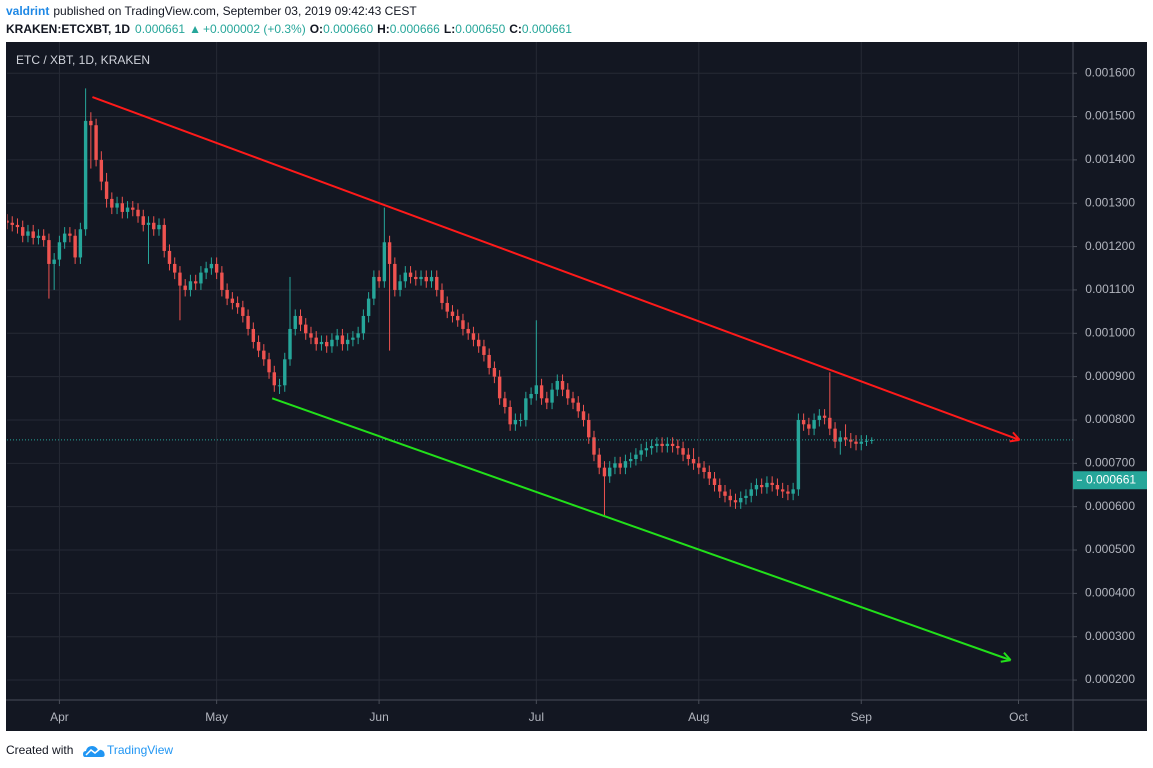 This screenshot has height=768, width=1153. I want to click on high-label: H:, so click(383, 29).